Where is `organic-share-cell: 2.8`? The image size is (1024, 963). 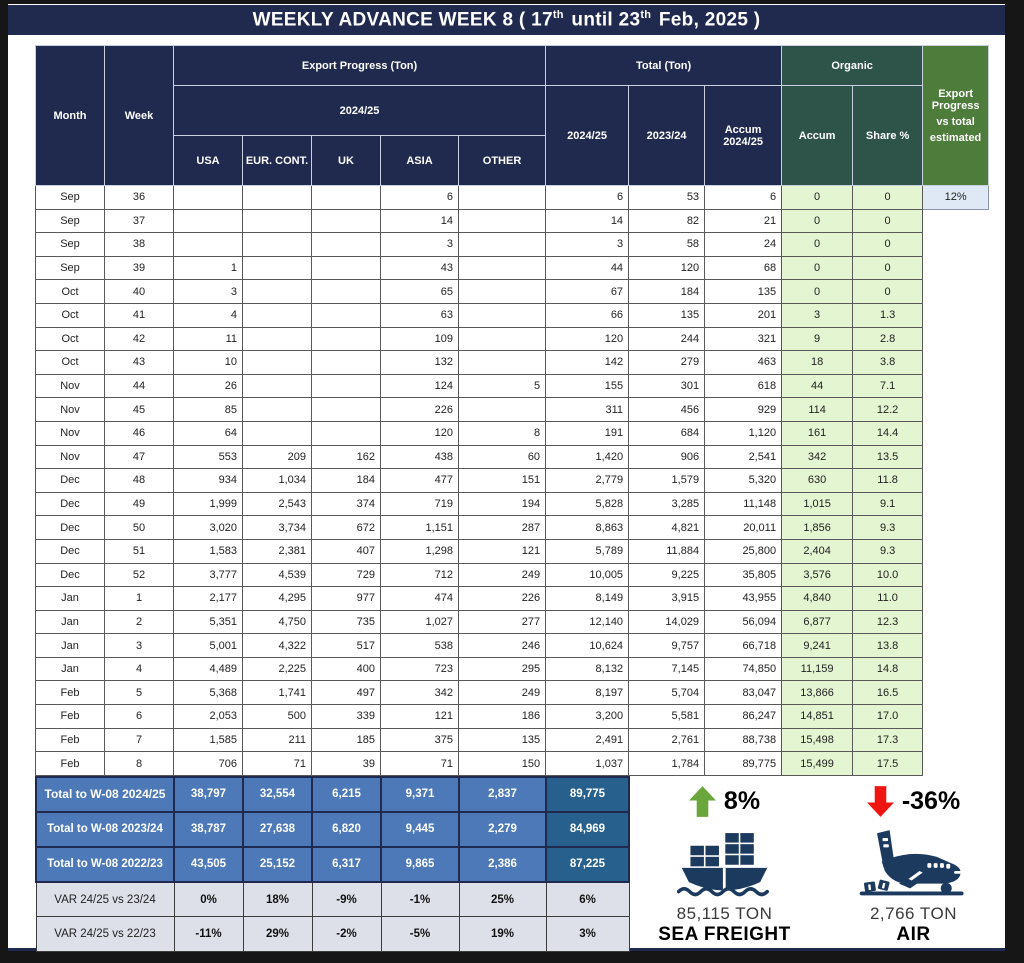
organic-share-cell: 2.8 is located at coordinates (888, 339).